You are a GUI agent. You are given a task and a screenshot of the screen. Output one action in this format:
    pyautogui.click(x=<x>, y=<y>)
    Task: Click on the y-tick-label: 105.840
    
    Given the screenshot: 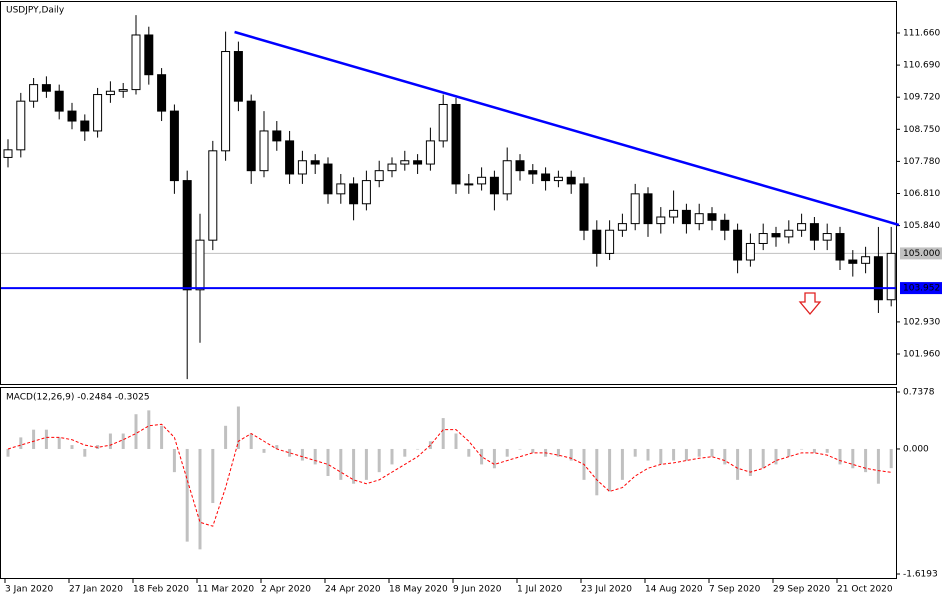 What is the action you would take?
    pyautogui.click(x=921, y=226)
    